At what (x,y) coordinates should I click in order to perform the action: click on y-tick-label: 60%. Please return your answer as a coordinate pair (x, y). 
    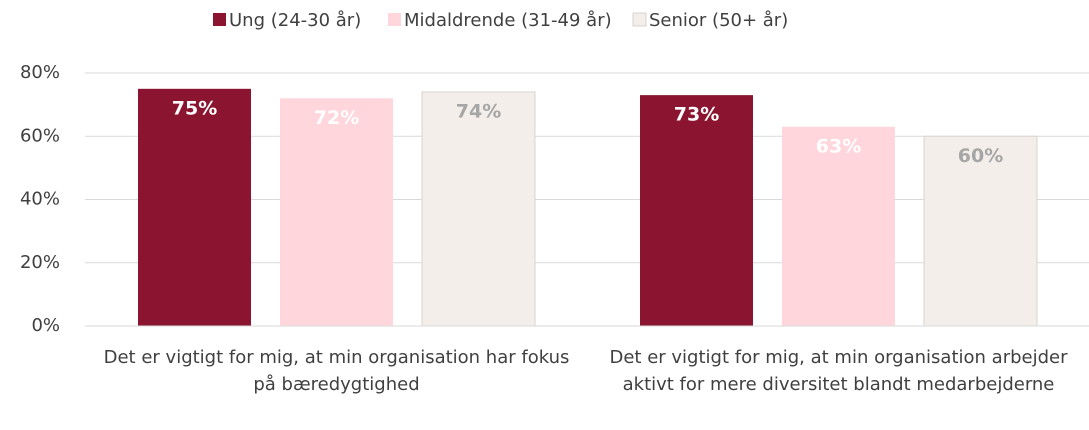
    Looking at the image, I should click on (40, 135).